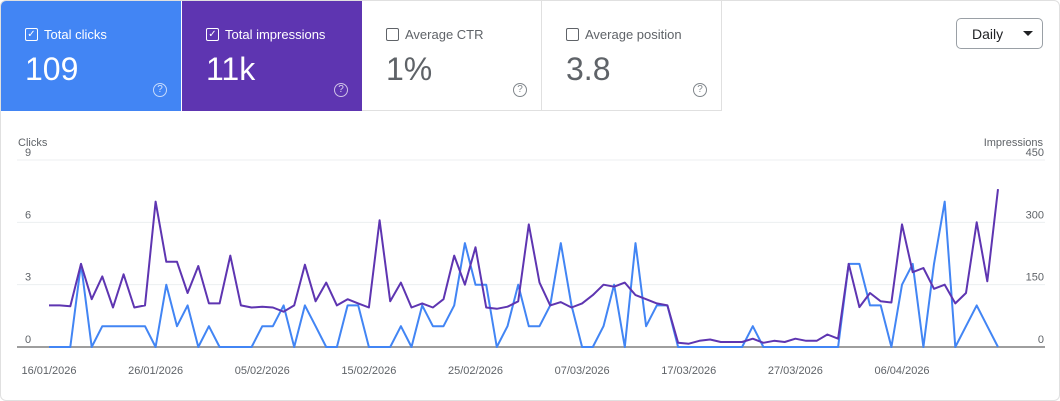 This screenshot has height=401, width=1060. What do you see at coordinates (1035, 215) in the screenshot?
I see `right-tick-label: 300` at bounding box center [1035, 215].